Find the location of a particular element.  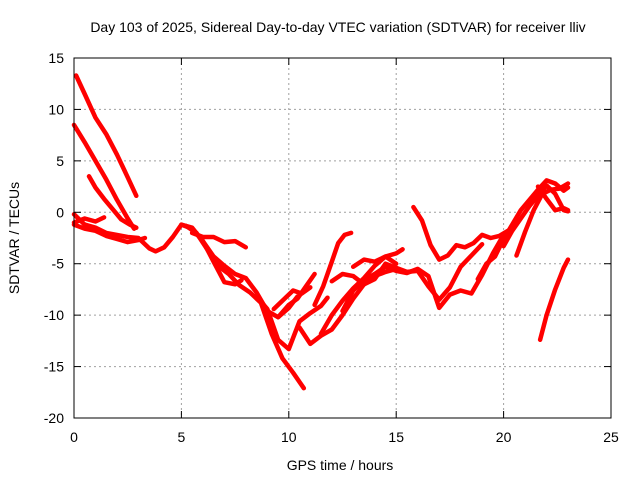

y-tick-label: 5 is located at coordinates (60, 161).